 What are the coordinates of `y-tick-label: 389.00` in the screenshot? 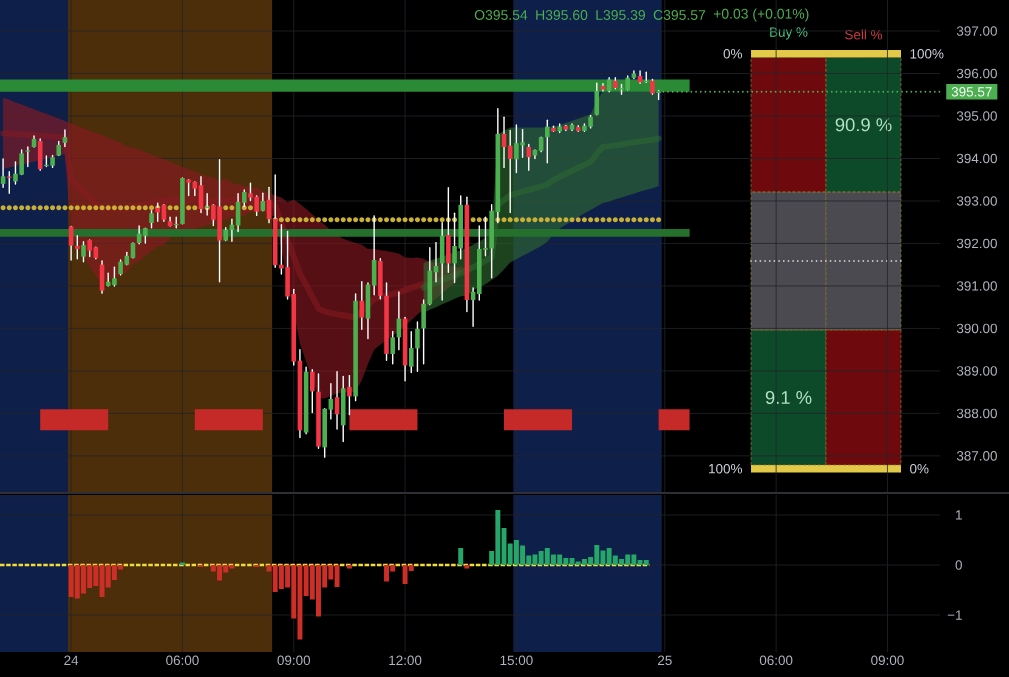 It's located at (976, 371).